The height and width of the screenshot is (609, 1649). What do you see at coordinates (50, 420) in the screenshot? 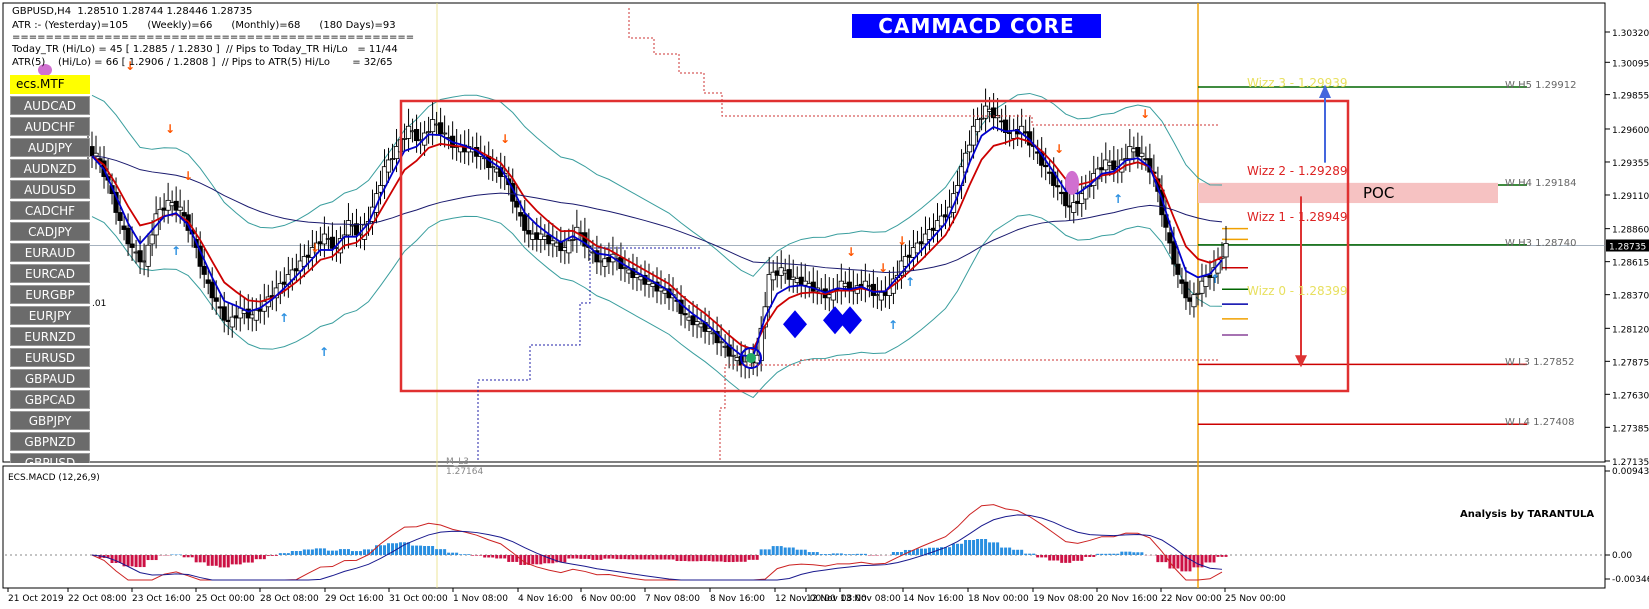
I see `symbol-button-gbpjpy: GBPJPY` at bounding box center [50, 420].